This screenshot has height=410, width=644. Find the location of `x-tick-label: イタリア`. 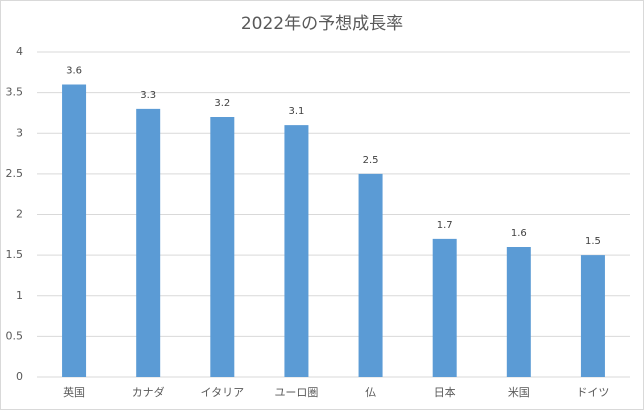

x-tick-label: イタリア is located at coordinates (223, 392).